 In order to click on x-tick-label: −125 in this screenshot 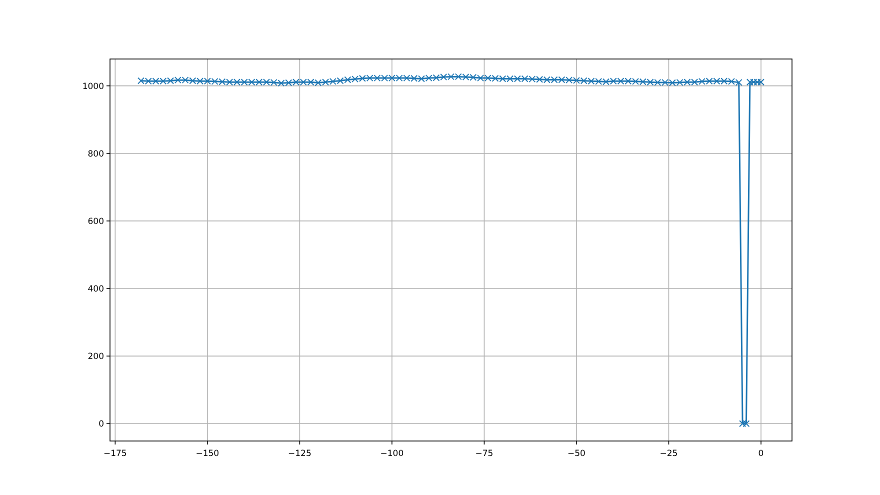, I will do `click(300, 454)`.